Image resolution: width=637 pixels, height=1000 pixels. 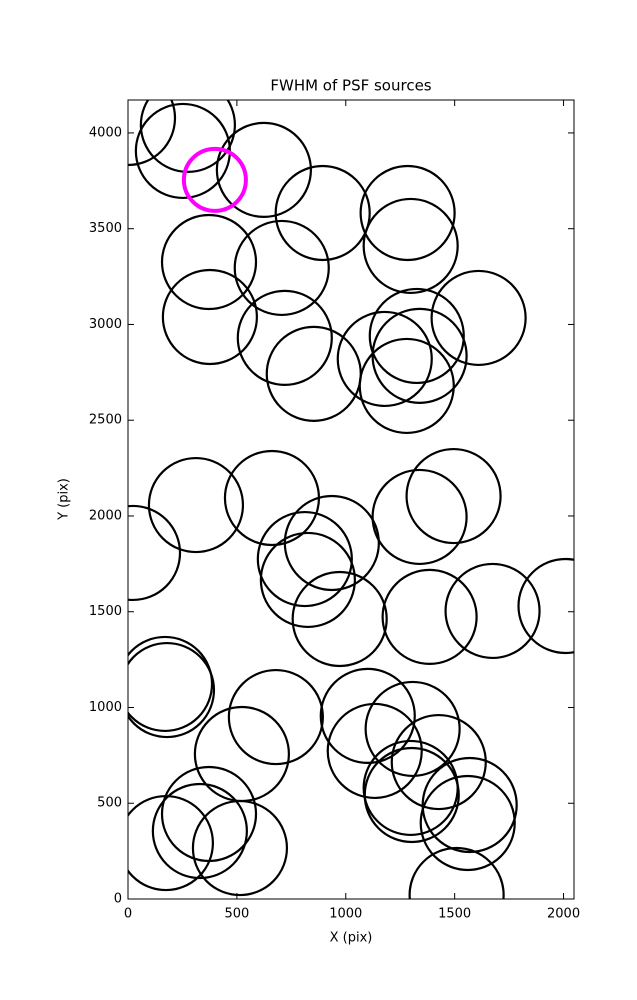 What do you see at coordinates (350, 86) in the screenshot?
I see `chart-title: FWHM of PSF sources` at bounding box center [350, 86].